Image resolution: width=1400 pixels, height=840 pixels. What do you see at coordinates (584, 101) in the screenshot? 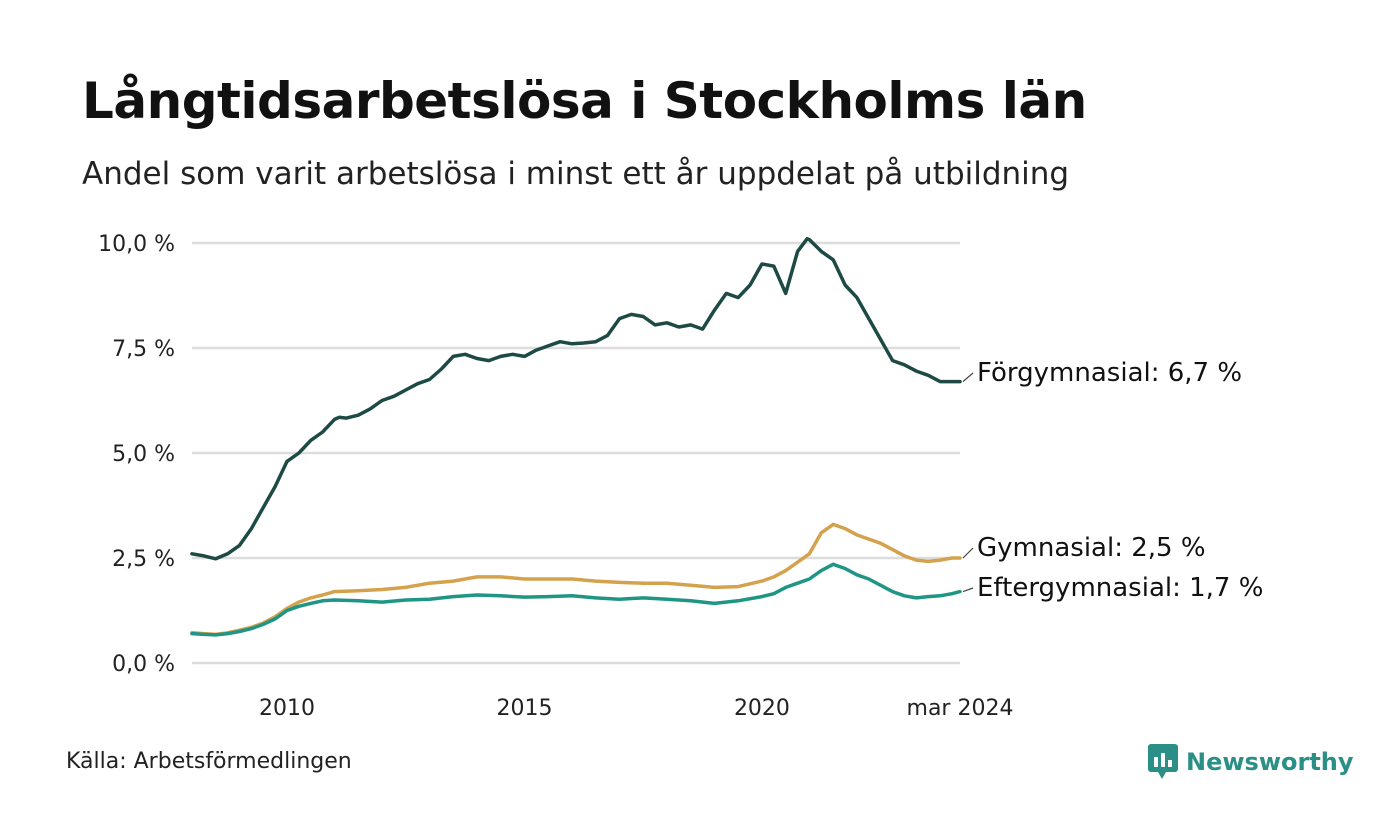
I see `page-title: Långtidsarbetslösa i Stockholms län` at bounding box center [584, 101].